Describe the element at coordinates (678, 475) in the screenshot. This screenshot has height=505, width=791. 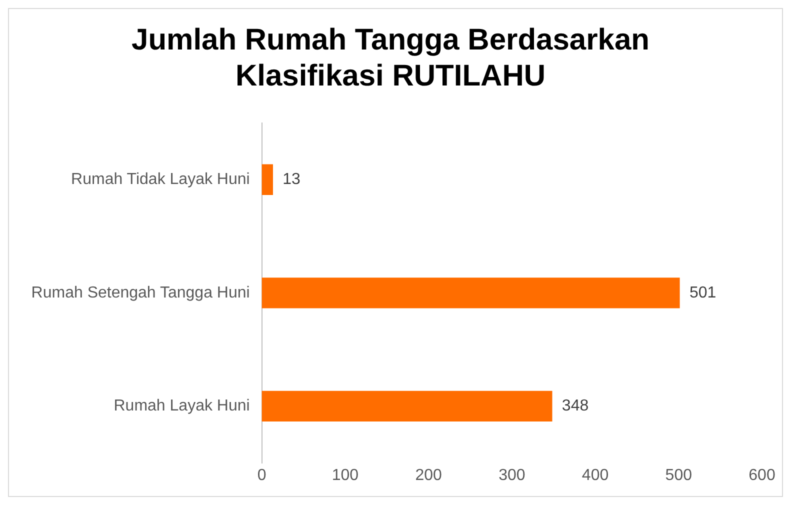
I see `x-tick-label: 500` at that location.